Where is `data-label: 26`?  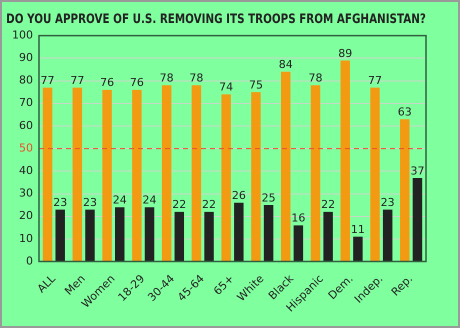
data-label: 26 is located at coordinates (239, 195).